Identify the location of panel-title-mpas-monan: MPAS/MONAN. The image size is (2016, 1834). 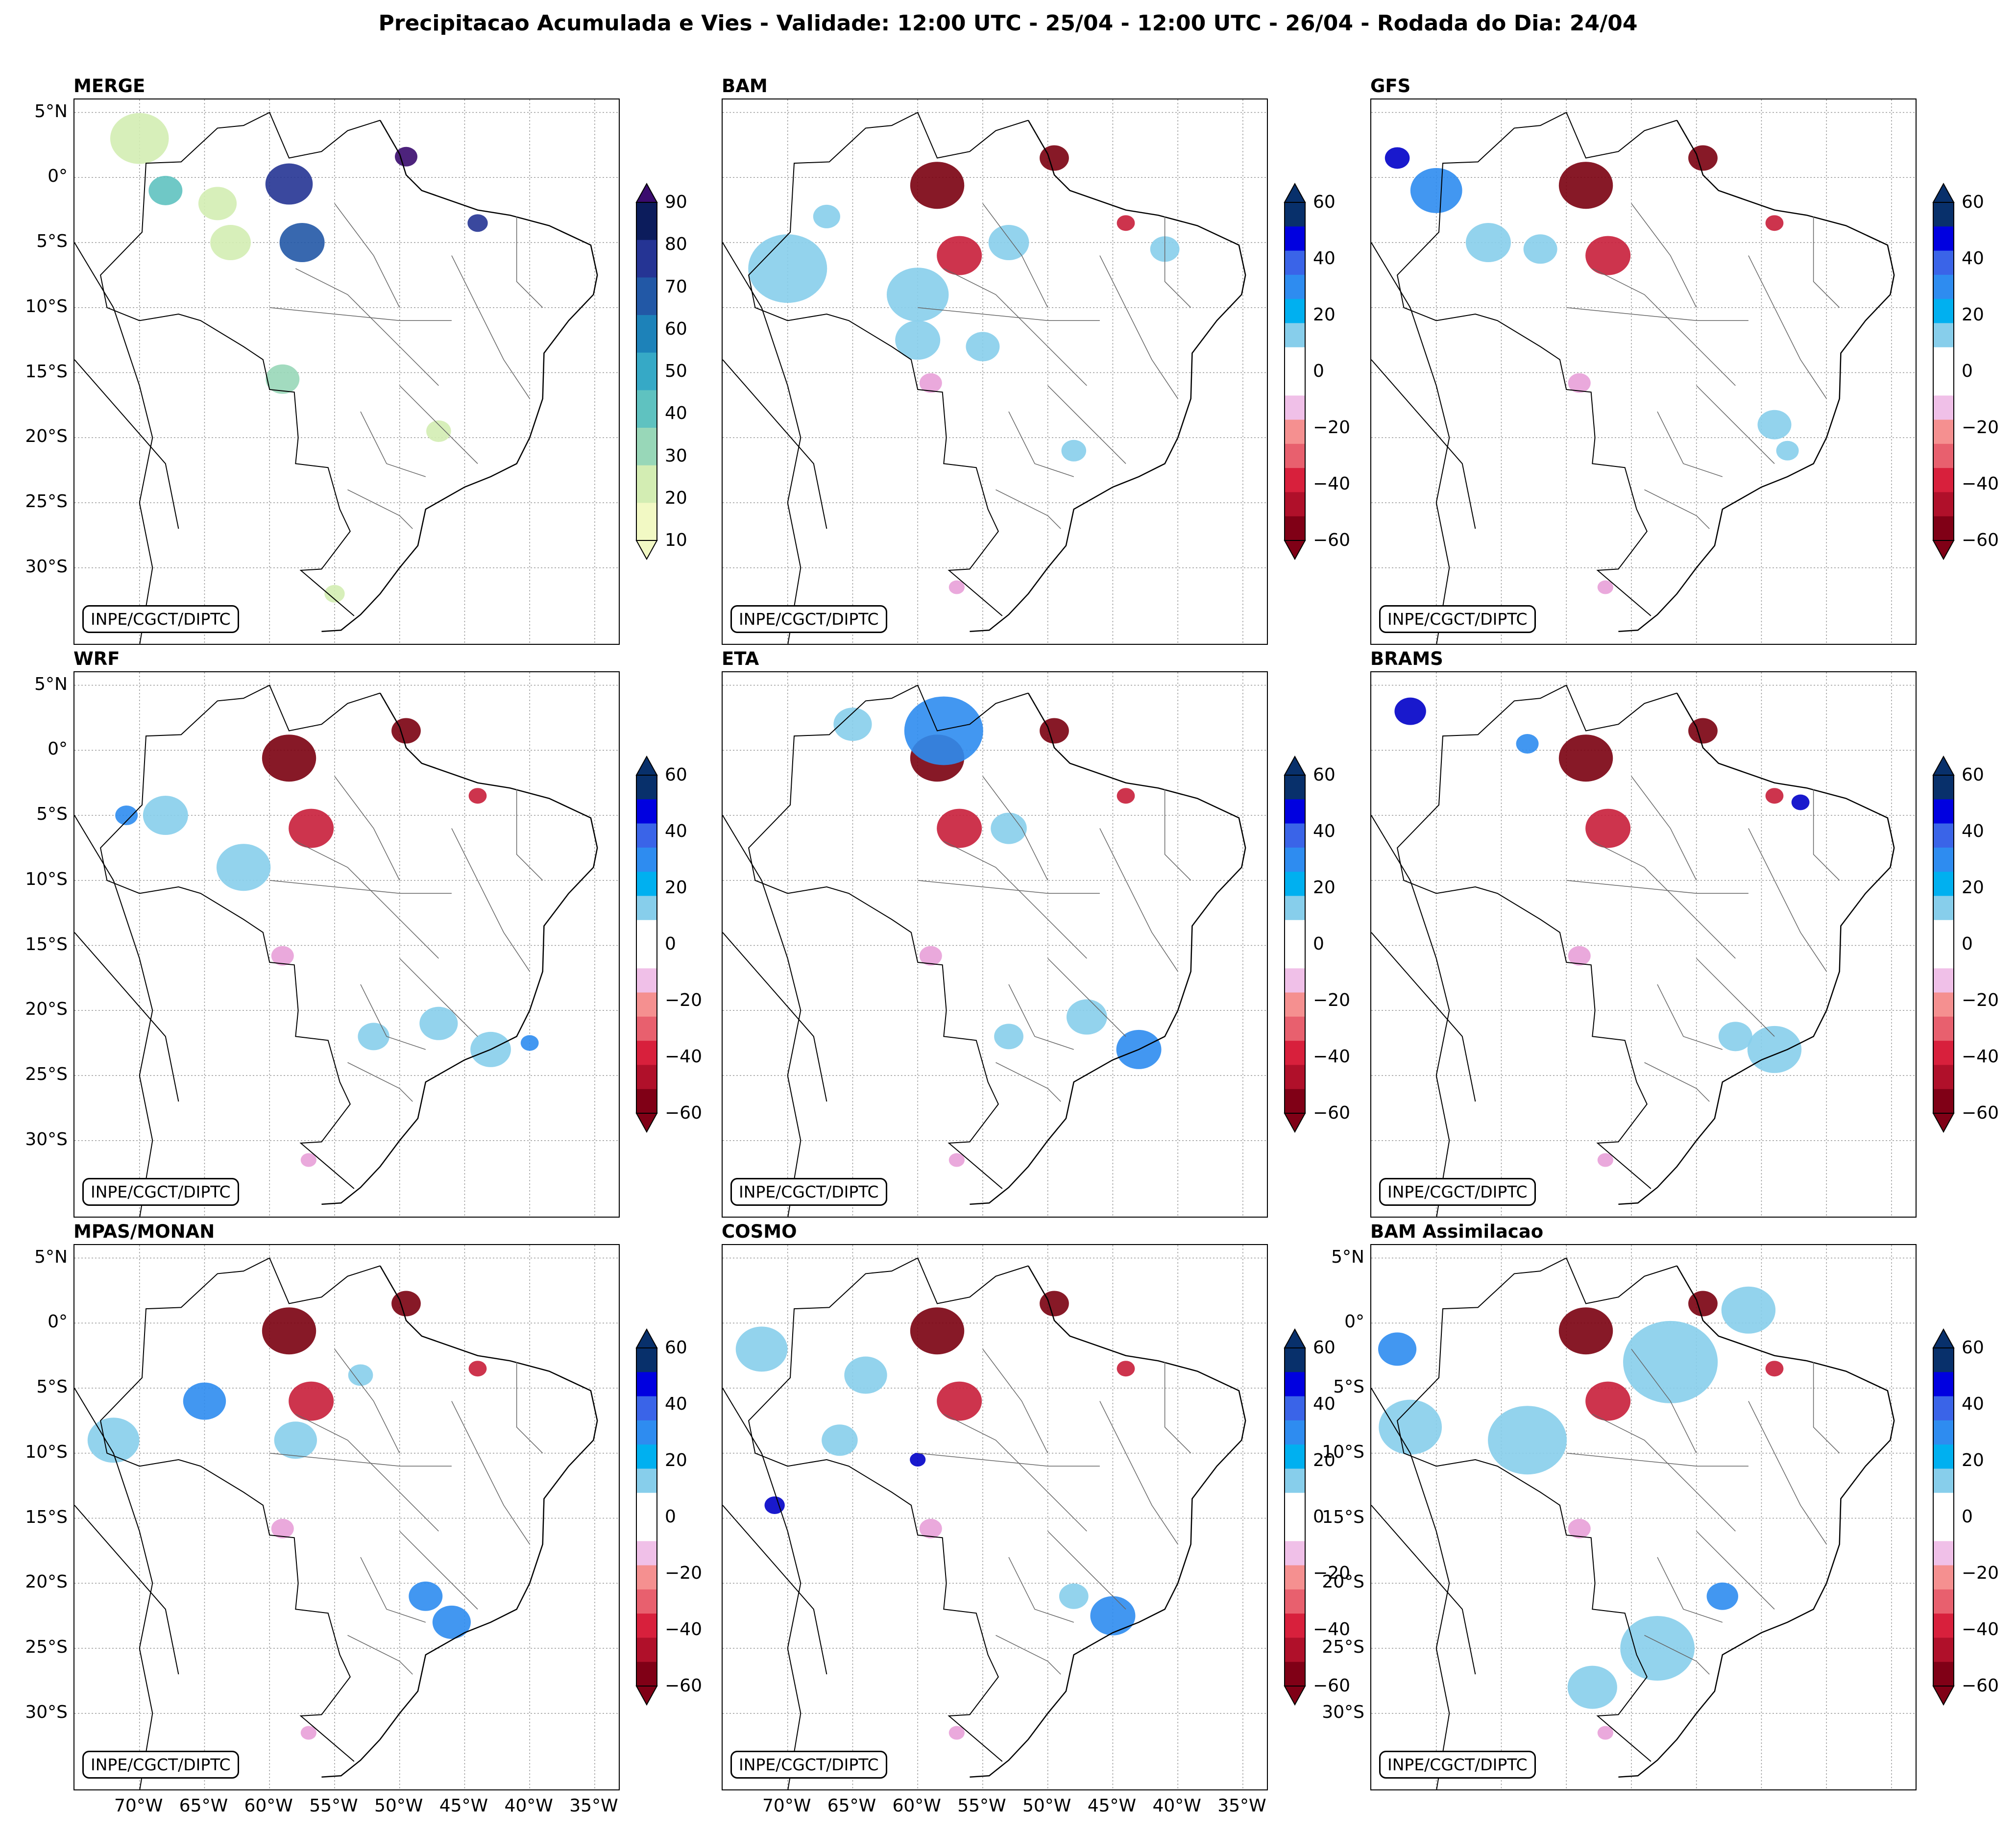
(144, 1231).